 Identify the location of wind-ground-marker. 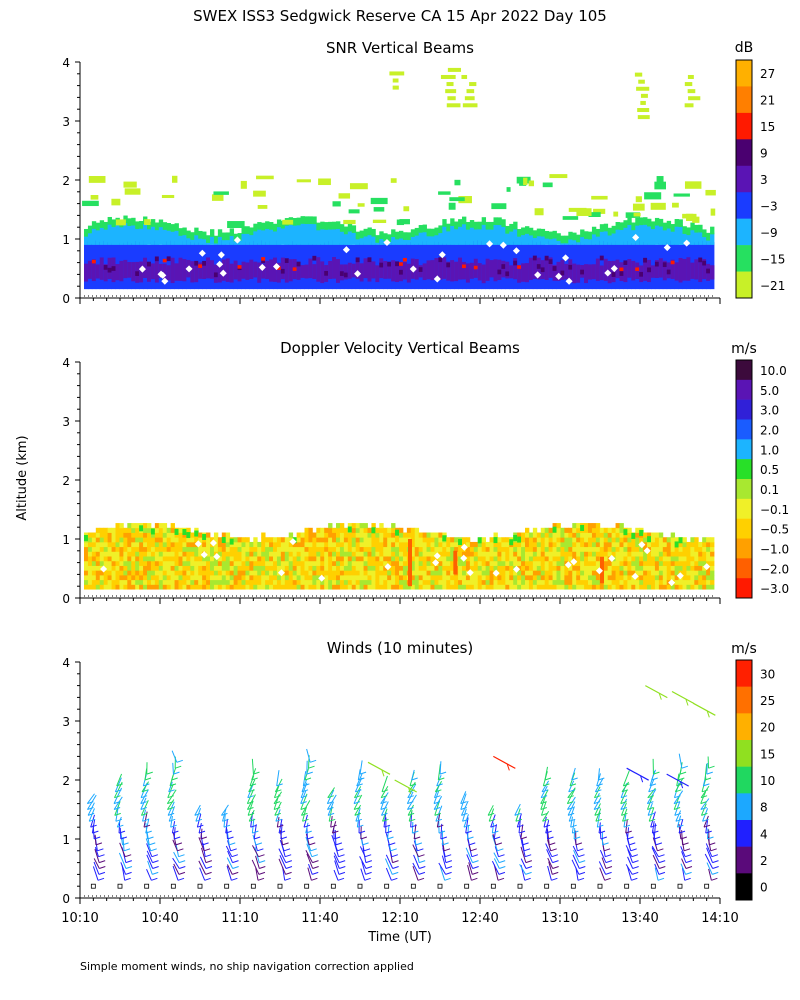
(653, 886).